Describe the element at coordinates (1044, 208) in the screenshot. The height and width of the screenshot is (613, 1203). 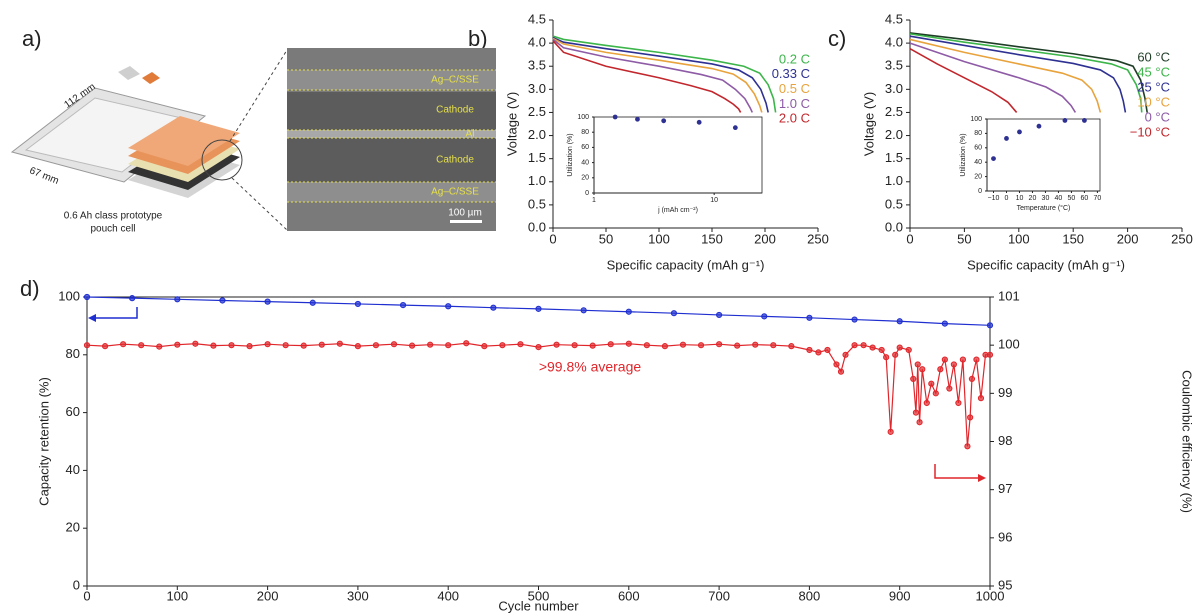
I see `x-axis-label: Temperature (°C)` at that location.